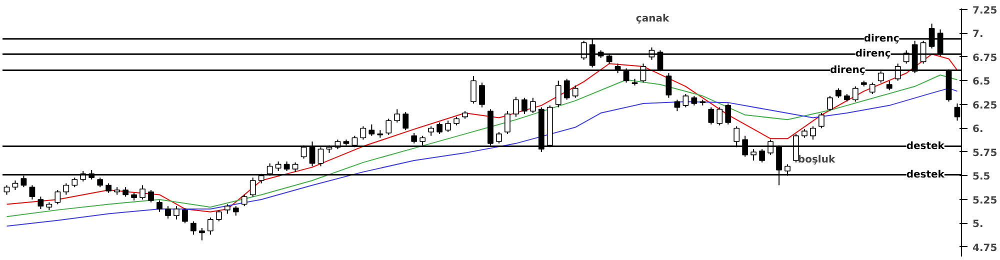 This screenshot has height=260, width=1000. What do you see at coordinates (985, 106) in the screenshot?
I see `y-tick-label: 6.25` at bounding box center [985, 106].